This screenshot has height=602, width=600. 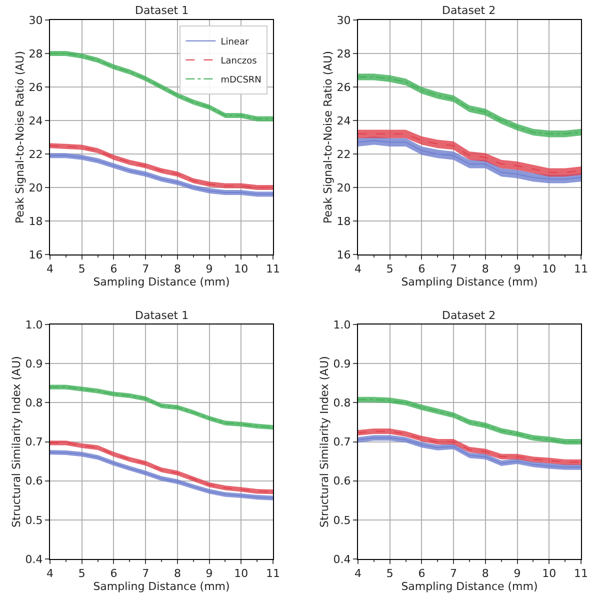 What do you see at coordinates (234, 42) in the screenshot?
I see `legend-label: Linear` at bounding box center [234, 42].